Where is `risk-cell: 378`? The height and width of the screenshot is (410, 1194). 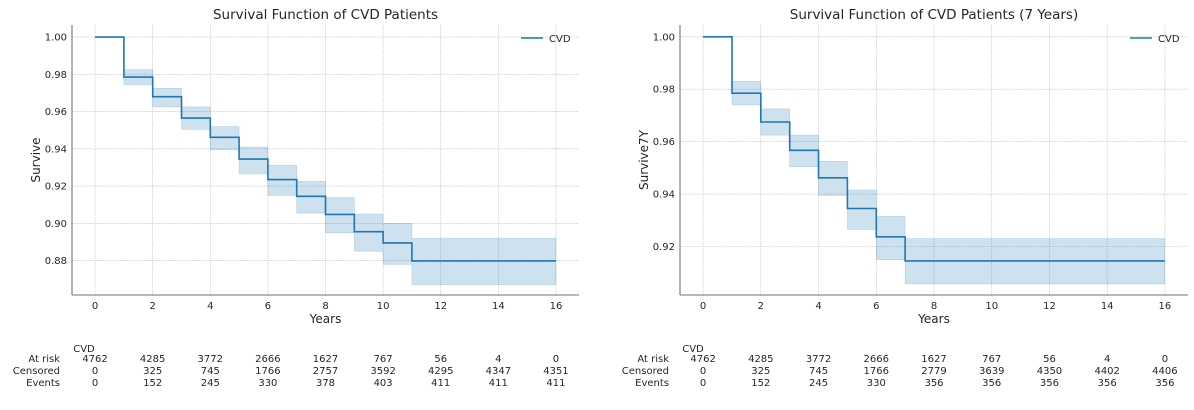
risk-cell: 378 is located at coordinates (325, 383).